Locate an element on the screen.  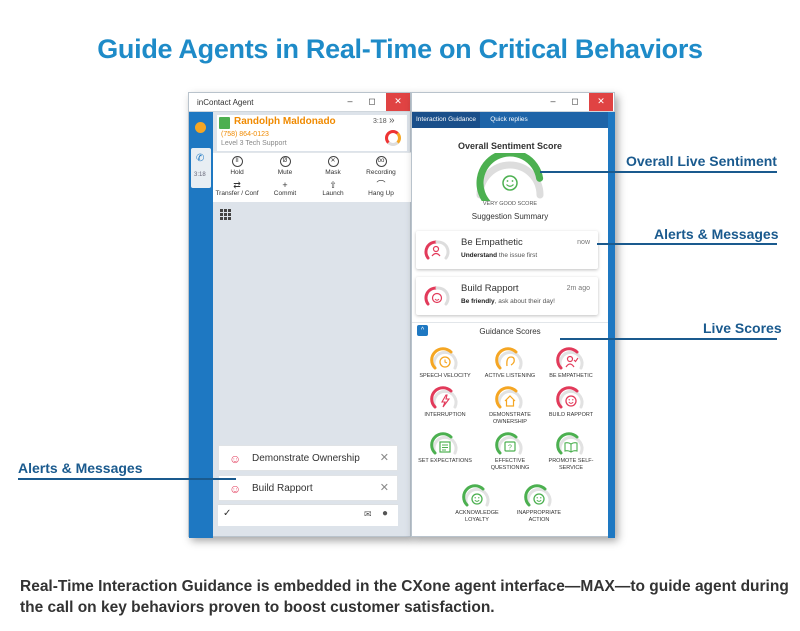
list-icon is located at coordinates (444, 443).